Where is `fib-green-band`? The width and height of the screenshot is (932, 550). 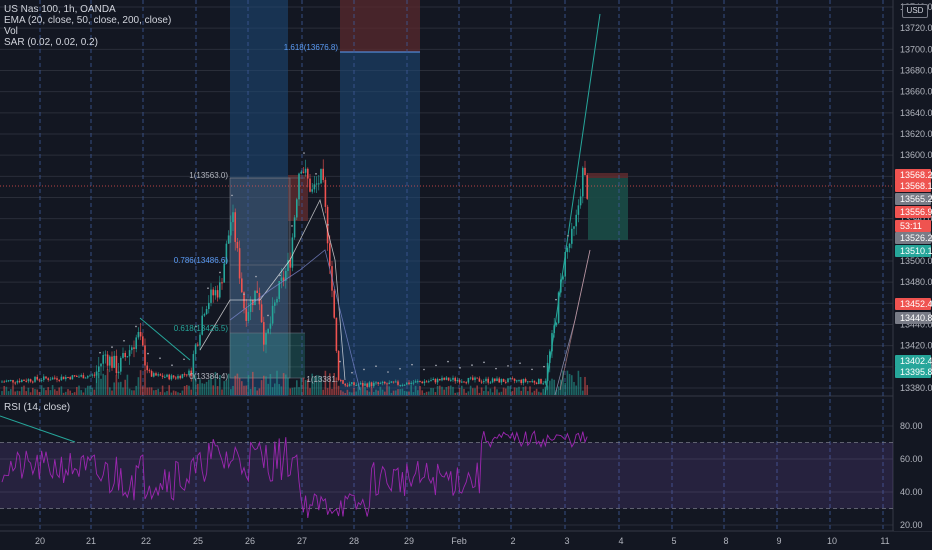
fib-green-band is located at coordinates (267, 355).